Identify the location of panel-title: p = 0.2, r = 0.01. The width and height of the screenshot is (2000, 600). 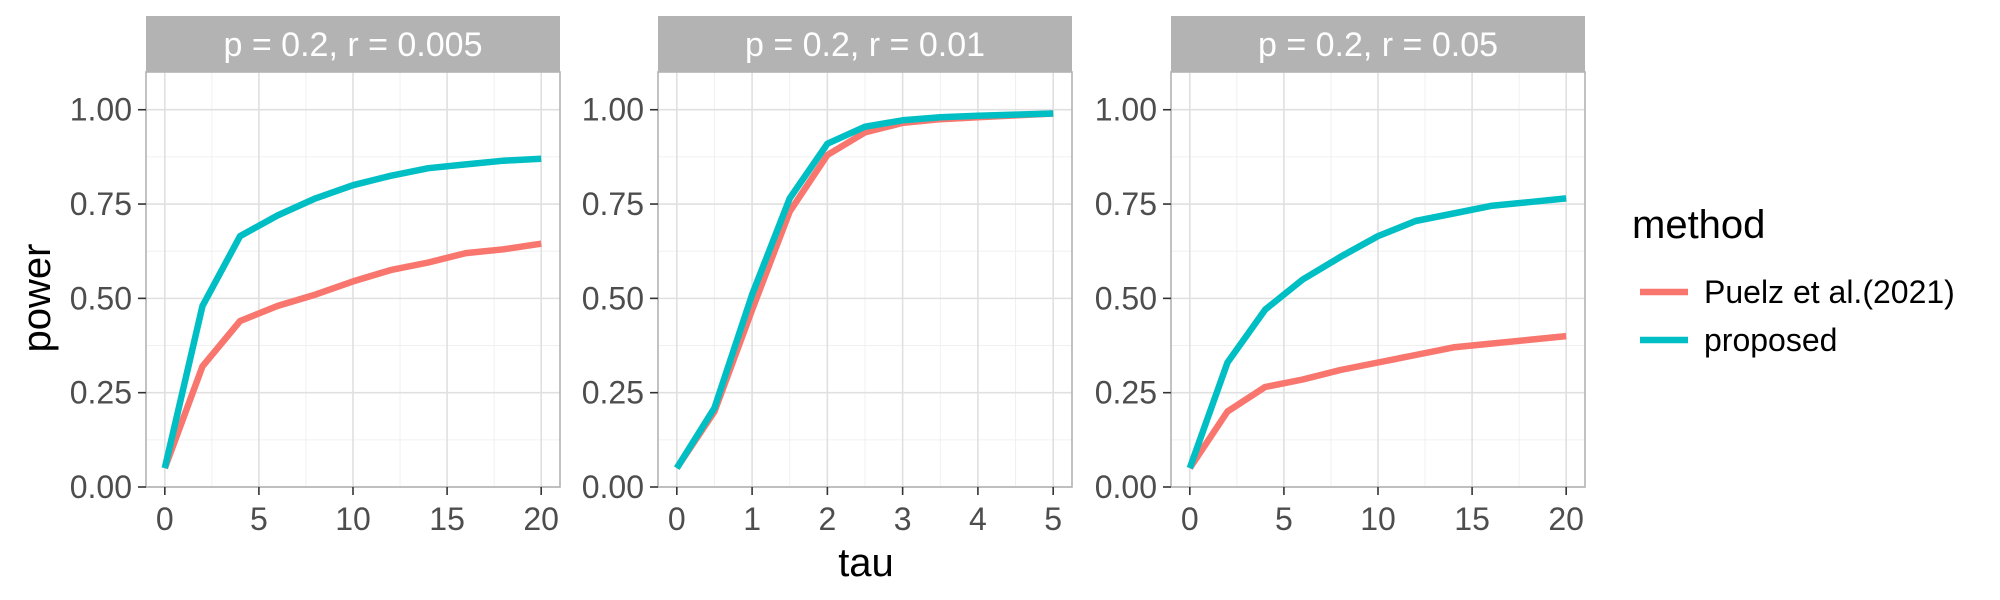
(865, 45).